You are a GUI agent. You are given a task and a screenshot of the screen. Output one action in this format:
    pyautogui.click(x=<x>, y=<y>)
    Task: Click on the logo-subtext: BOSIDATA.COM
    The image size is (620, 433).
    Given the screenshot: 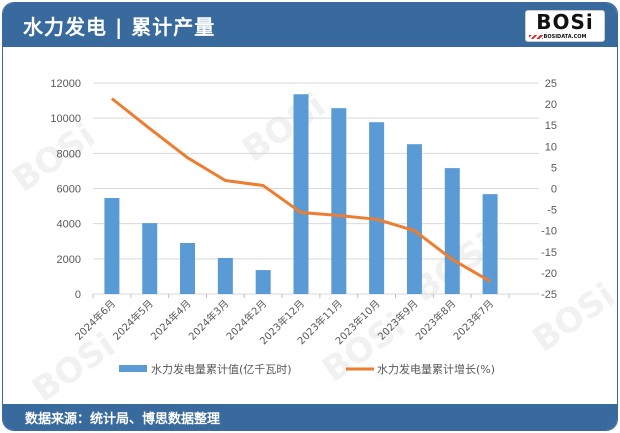 What is the action you would take?
    pyautogui.click(x=565, y=37)
    